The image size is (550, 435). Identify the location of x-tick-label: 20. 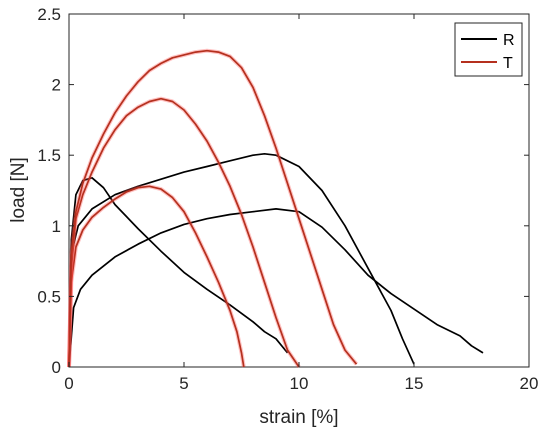
(529, 383).